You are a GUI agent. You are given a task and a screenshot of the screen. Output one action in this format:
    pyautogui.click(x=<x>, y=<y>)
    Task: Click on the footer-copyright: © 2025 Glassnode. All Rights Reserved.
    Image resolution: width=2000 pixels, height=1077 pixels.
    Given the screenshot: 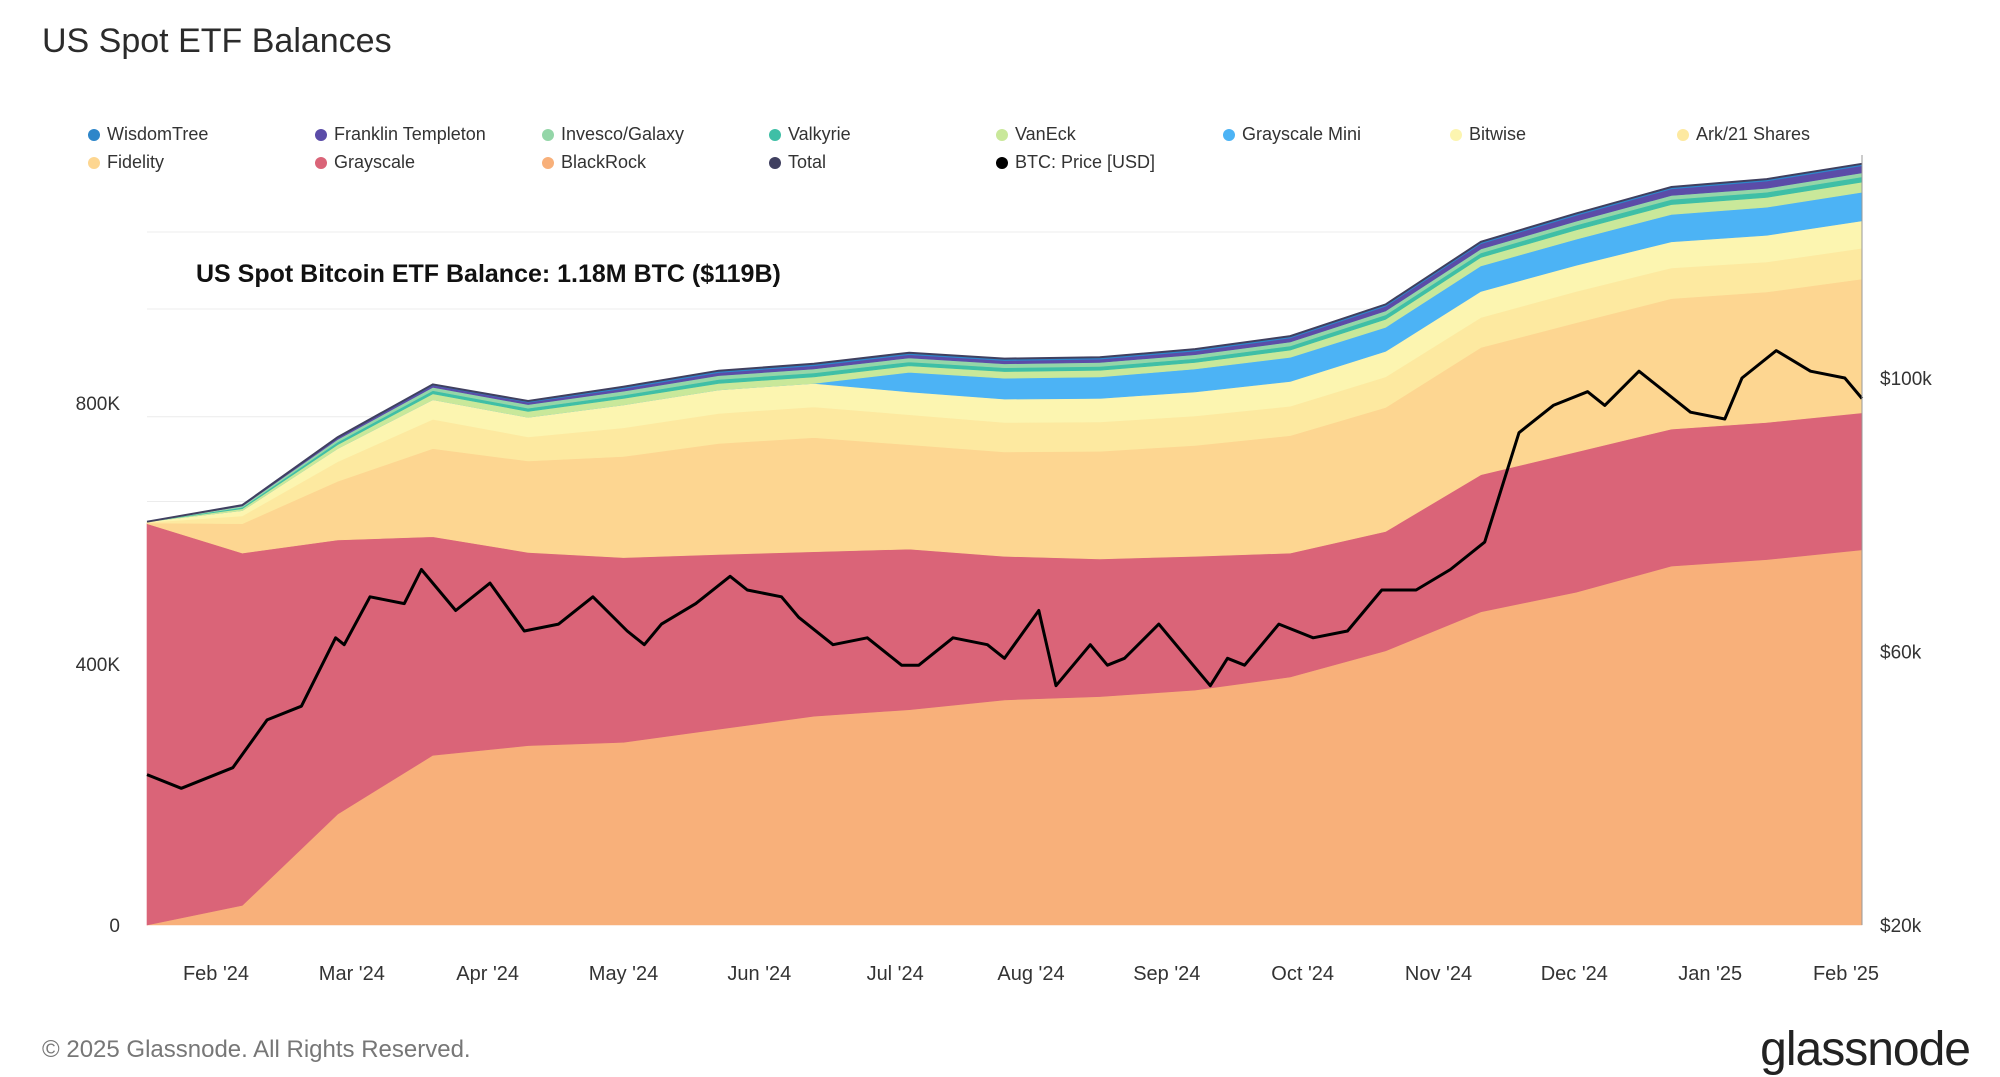 What is the action you would take?
    pyautogui.click(x=256, y=1049)
    